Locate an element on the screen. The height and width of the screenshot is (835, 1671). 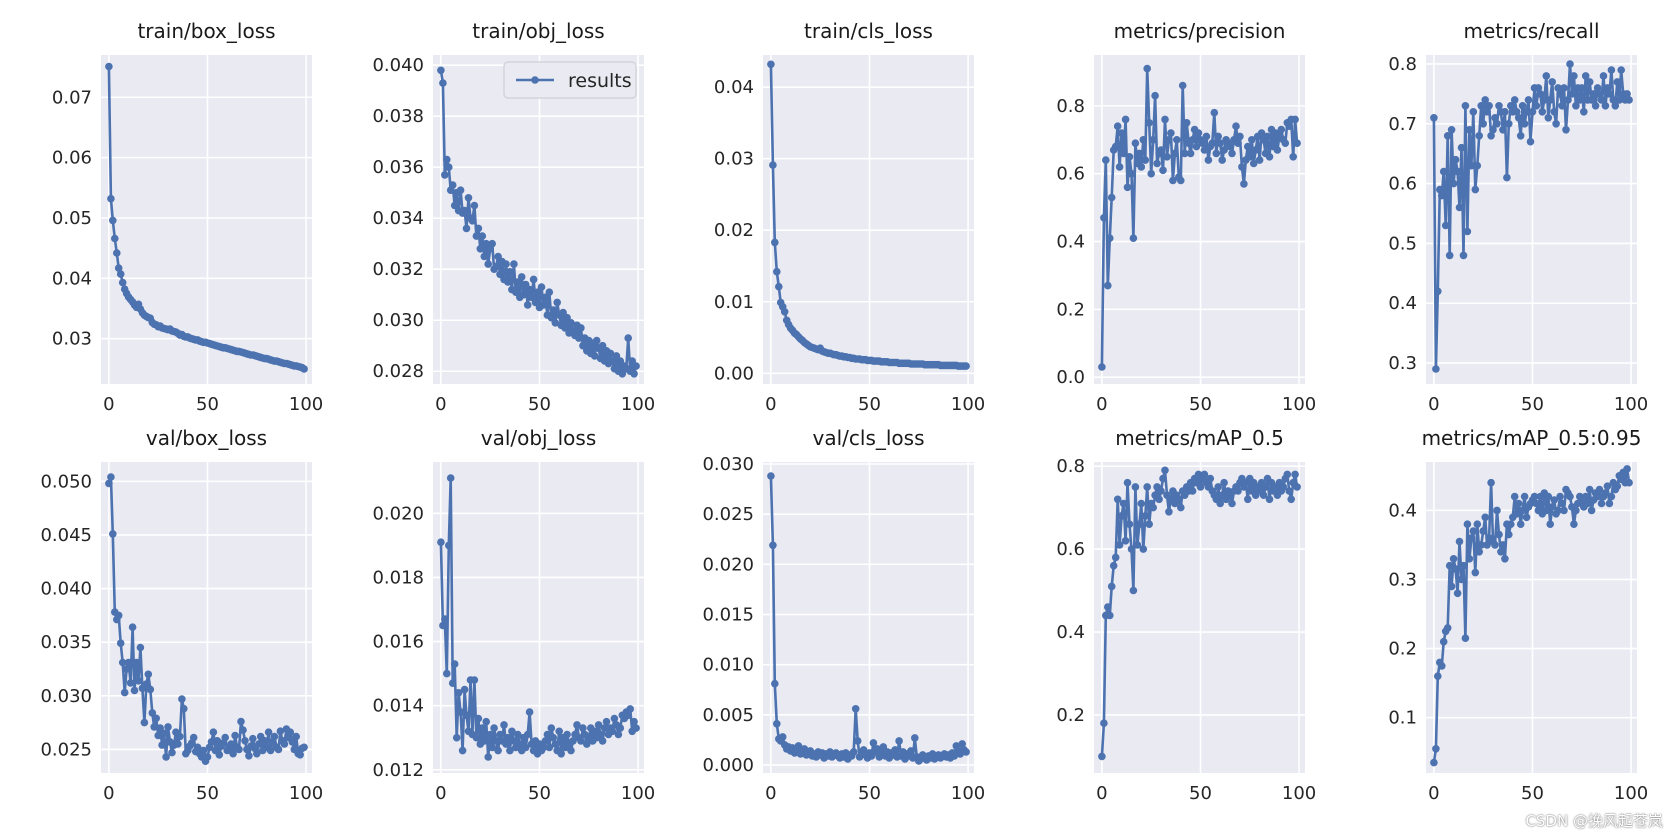
series-line is located at coordinates (538, 223).